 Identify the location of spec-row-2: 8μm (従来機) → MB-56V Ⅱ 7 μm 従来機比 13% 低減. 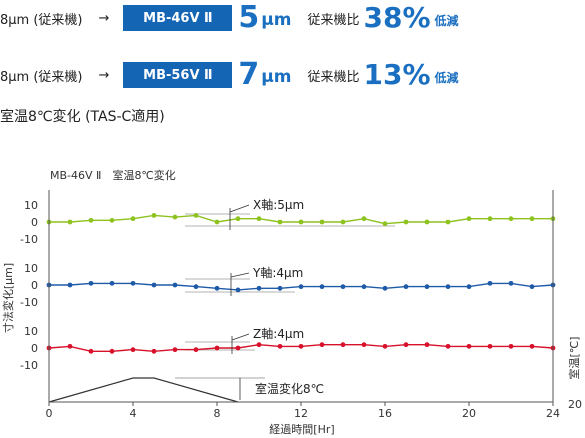
(229, 75).